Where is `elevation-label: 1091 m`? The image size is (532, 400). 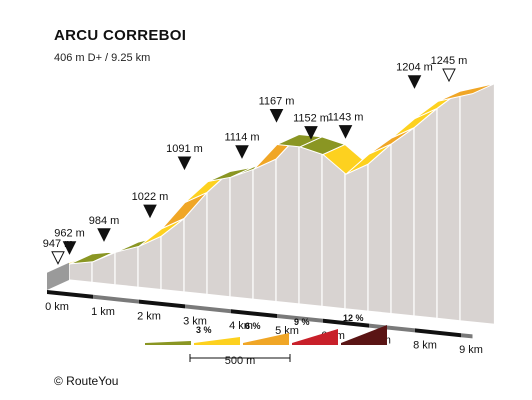
elevation-label: 1091 m is located at coordinates (184, 149).